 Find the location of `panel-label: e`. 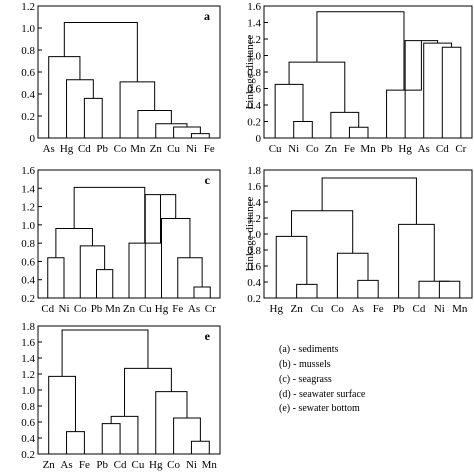

panel-label: e is located at coordinates (208, 336).